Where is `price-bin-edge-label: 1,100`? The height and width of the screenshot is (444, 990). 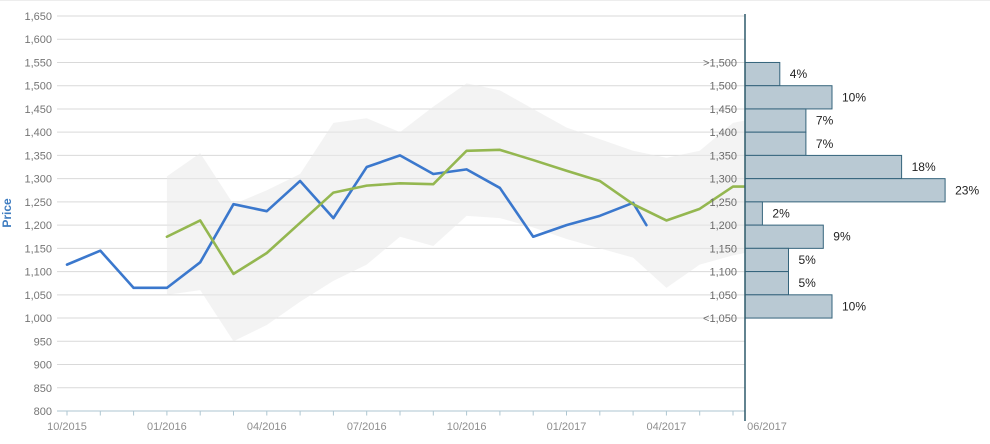
price-bin-edge-label: 1,100 is located at coordinates (723, 273).